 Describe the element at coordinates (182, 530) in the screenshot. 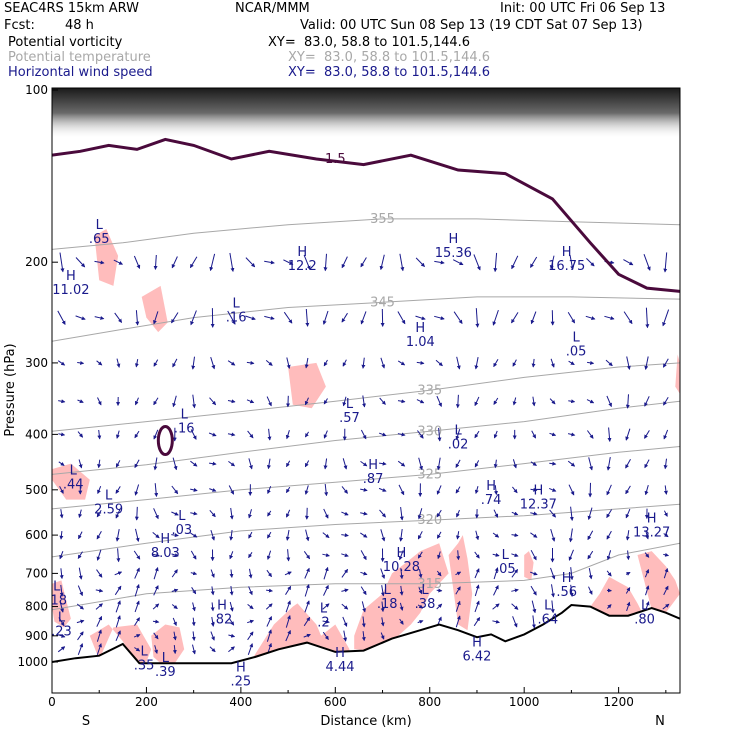

I see `extremum-value: .03` at that location.